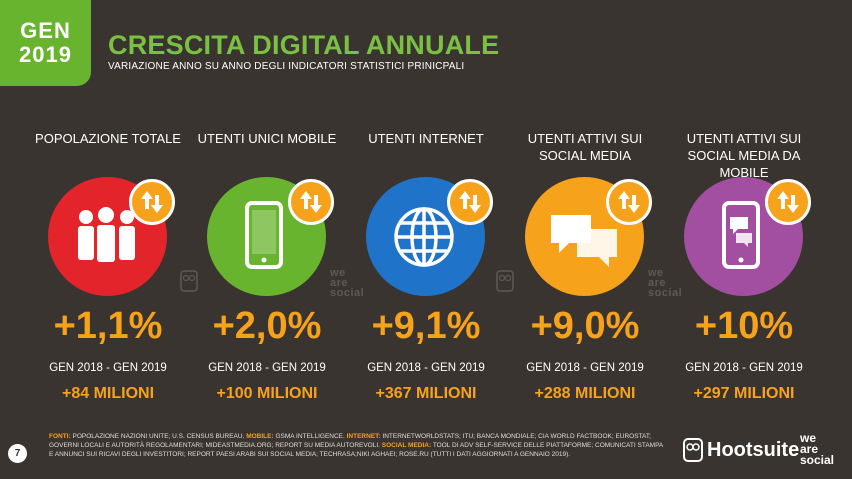 Image resolution: width=852 pixels, height=479 pixels. I want to click on source-key: MOBILE:, so click(260, 436).